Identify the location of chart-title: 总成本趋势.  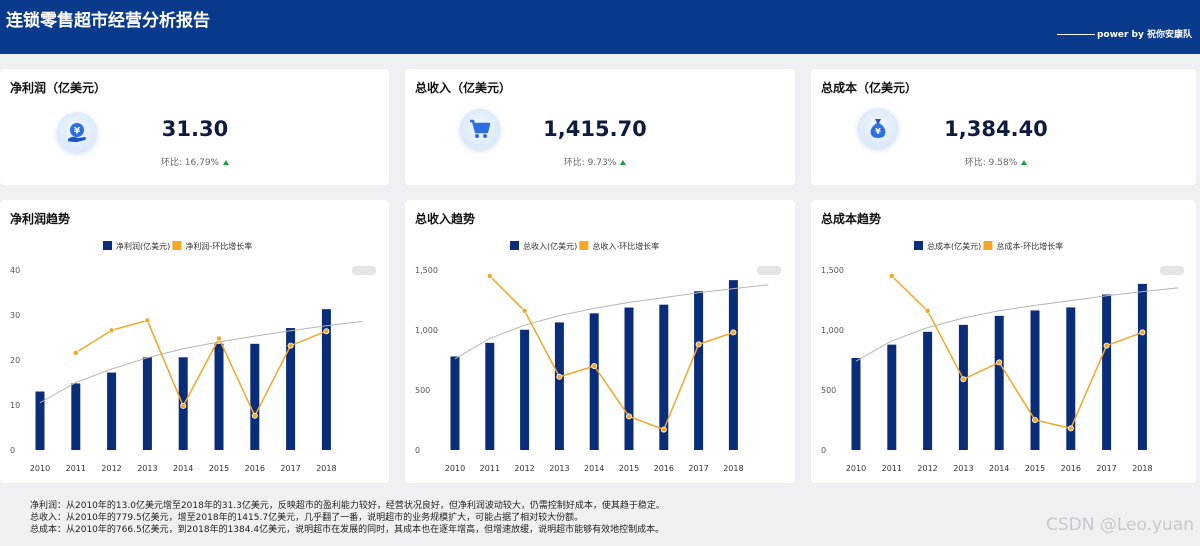
(851, 219).